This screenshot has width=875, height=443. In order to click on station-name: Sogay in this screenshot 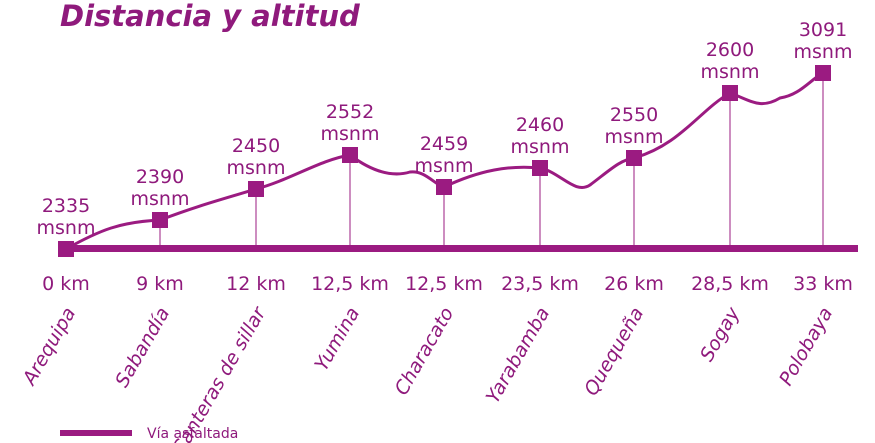, I will do `click(720, 334)`.